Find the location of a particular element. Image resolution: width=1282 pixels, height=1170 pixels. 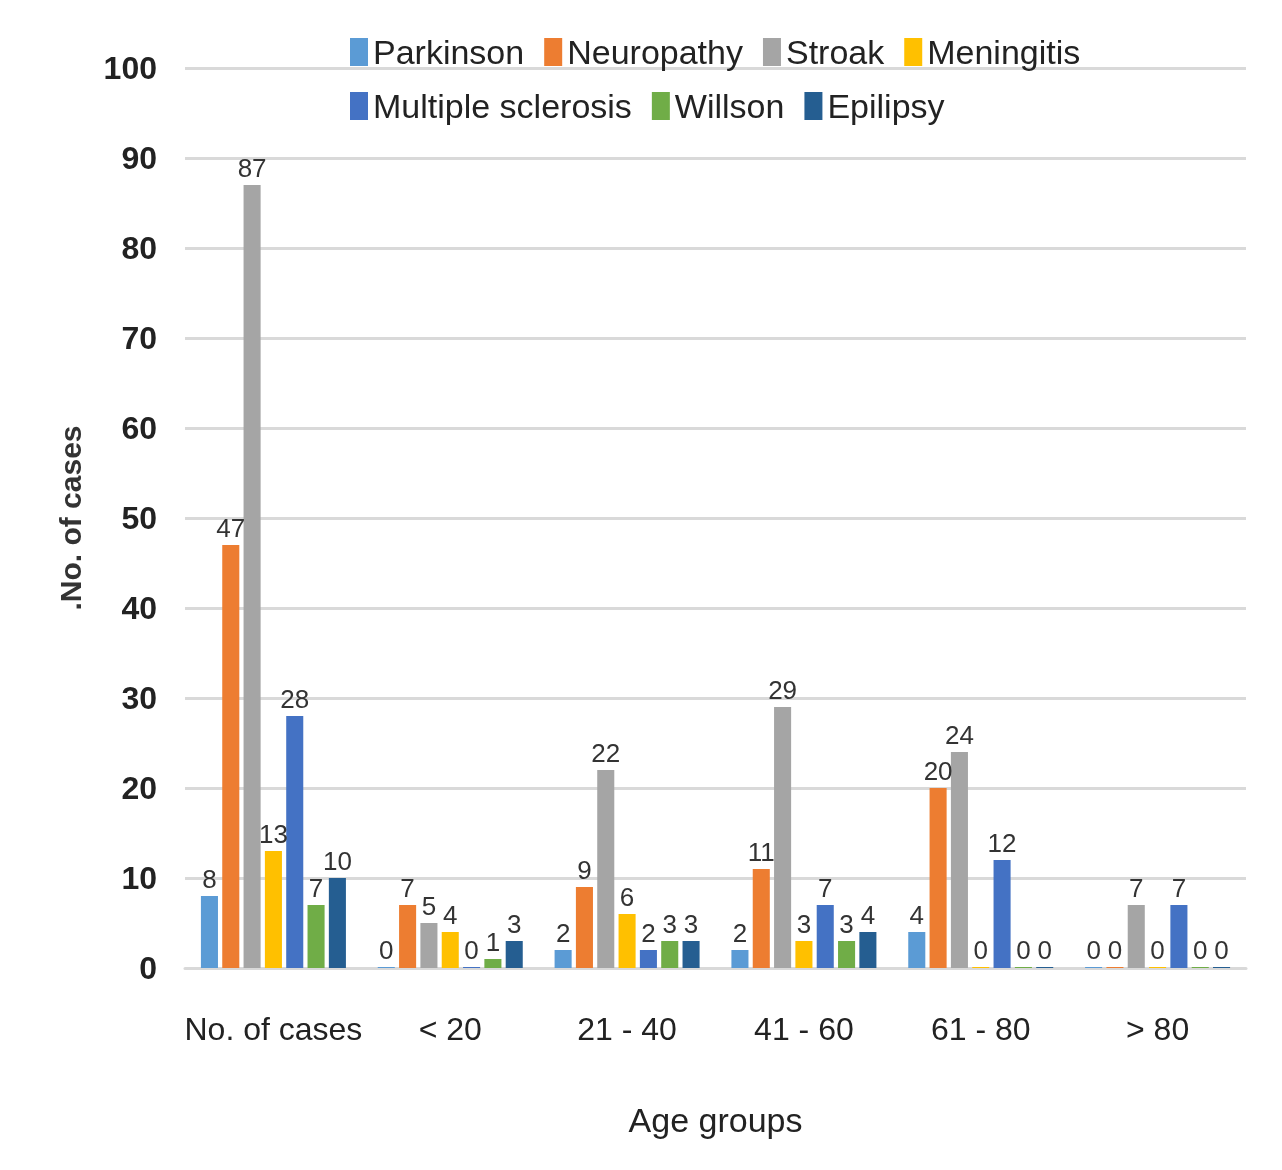

x-tick-label: 21 - 40 is located at coordinates (627, 1029).